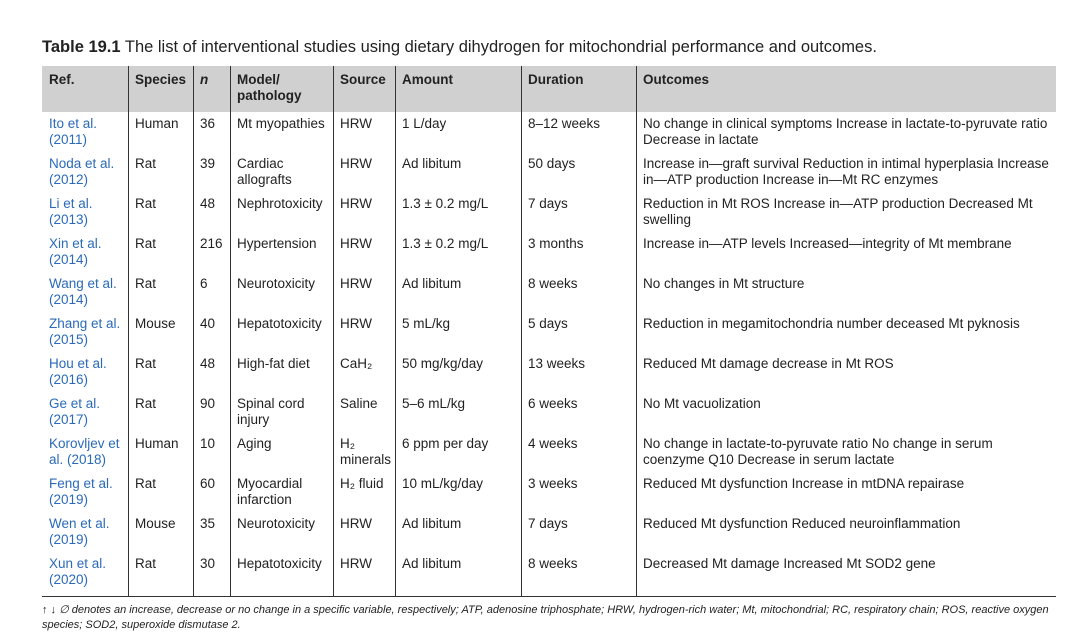  Describe the element at coordinates (79, 531) in the screenshot. I see `reference-link: Wen et al. (2019)` at that location.